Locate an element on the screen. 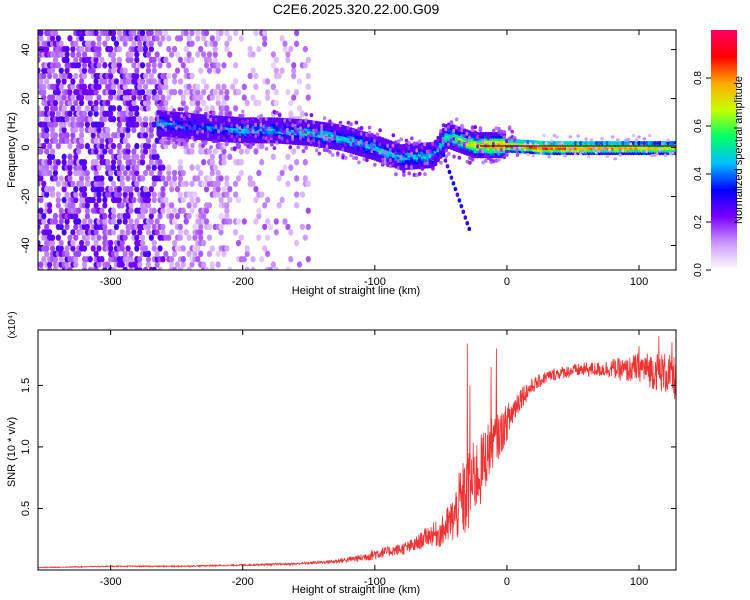 The height and width of the screenshot is (600, 750). spectrogram-tail-cell is located at coordinates (453, 183).